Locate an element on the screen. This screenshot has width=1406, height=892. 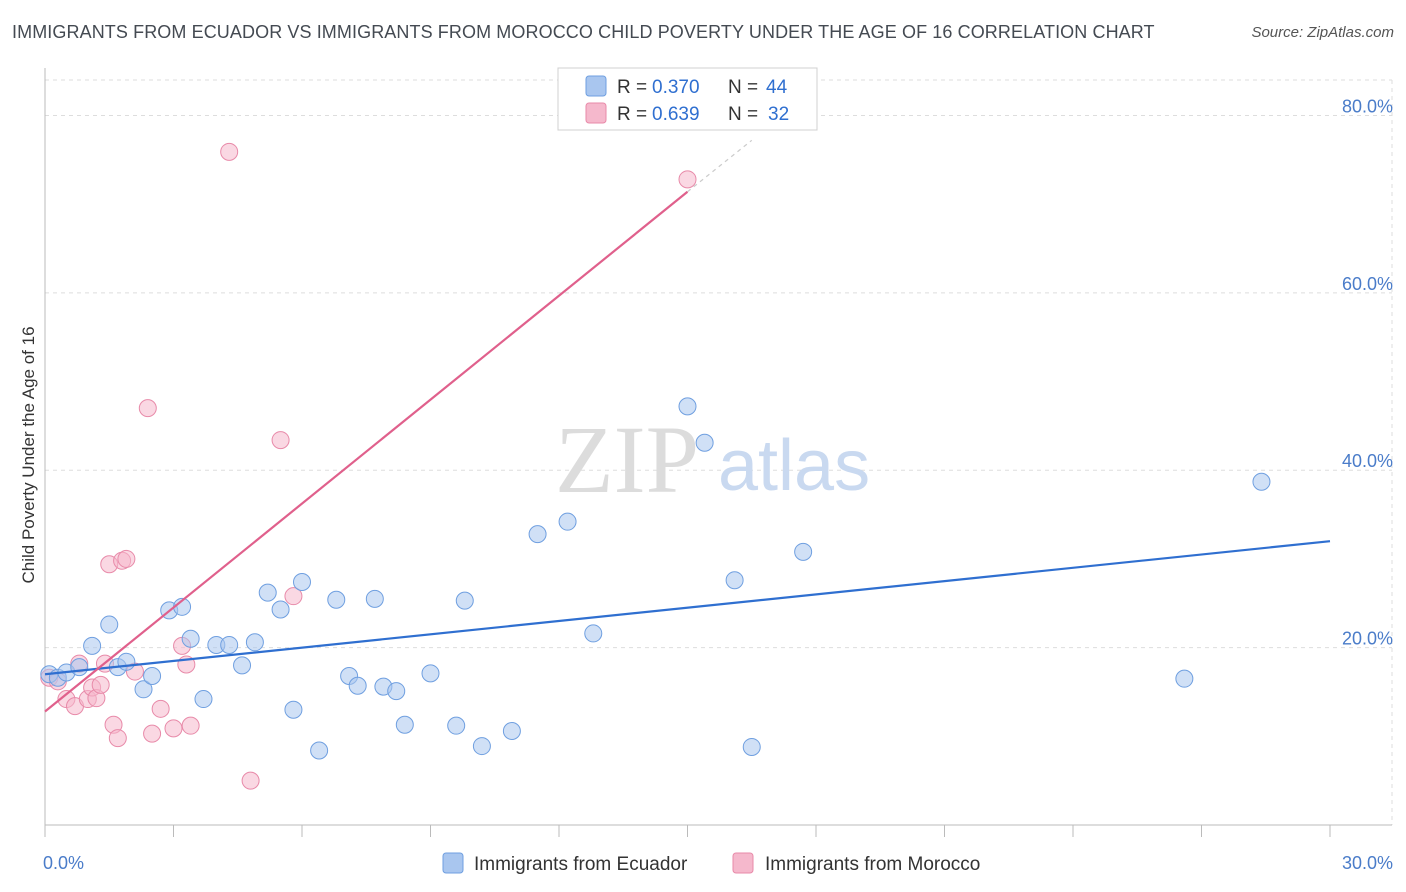
legend-n-value-morocco: 32 is located at coordinates (778, 114).